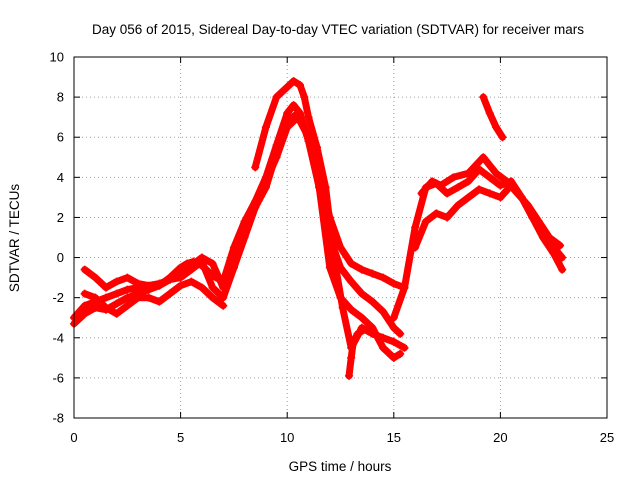 This screenshot has height=480, width=640. I want to click on x-tick-label: 0, so click(73, 437).